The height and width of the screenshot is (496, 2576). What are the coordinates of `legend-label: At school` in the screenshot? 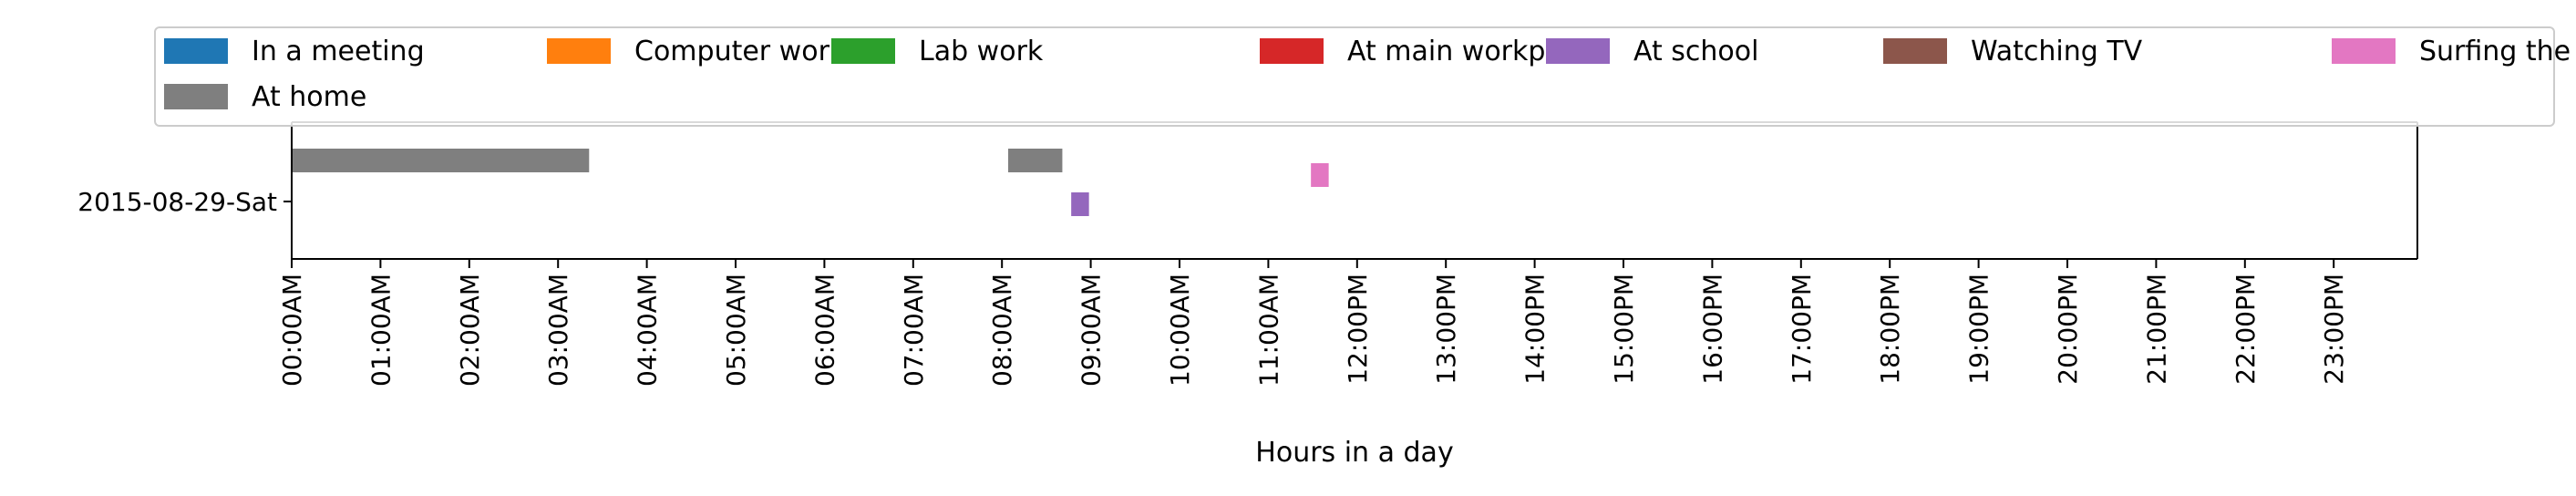 It's located at (1695, 51).